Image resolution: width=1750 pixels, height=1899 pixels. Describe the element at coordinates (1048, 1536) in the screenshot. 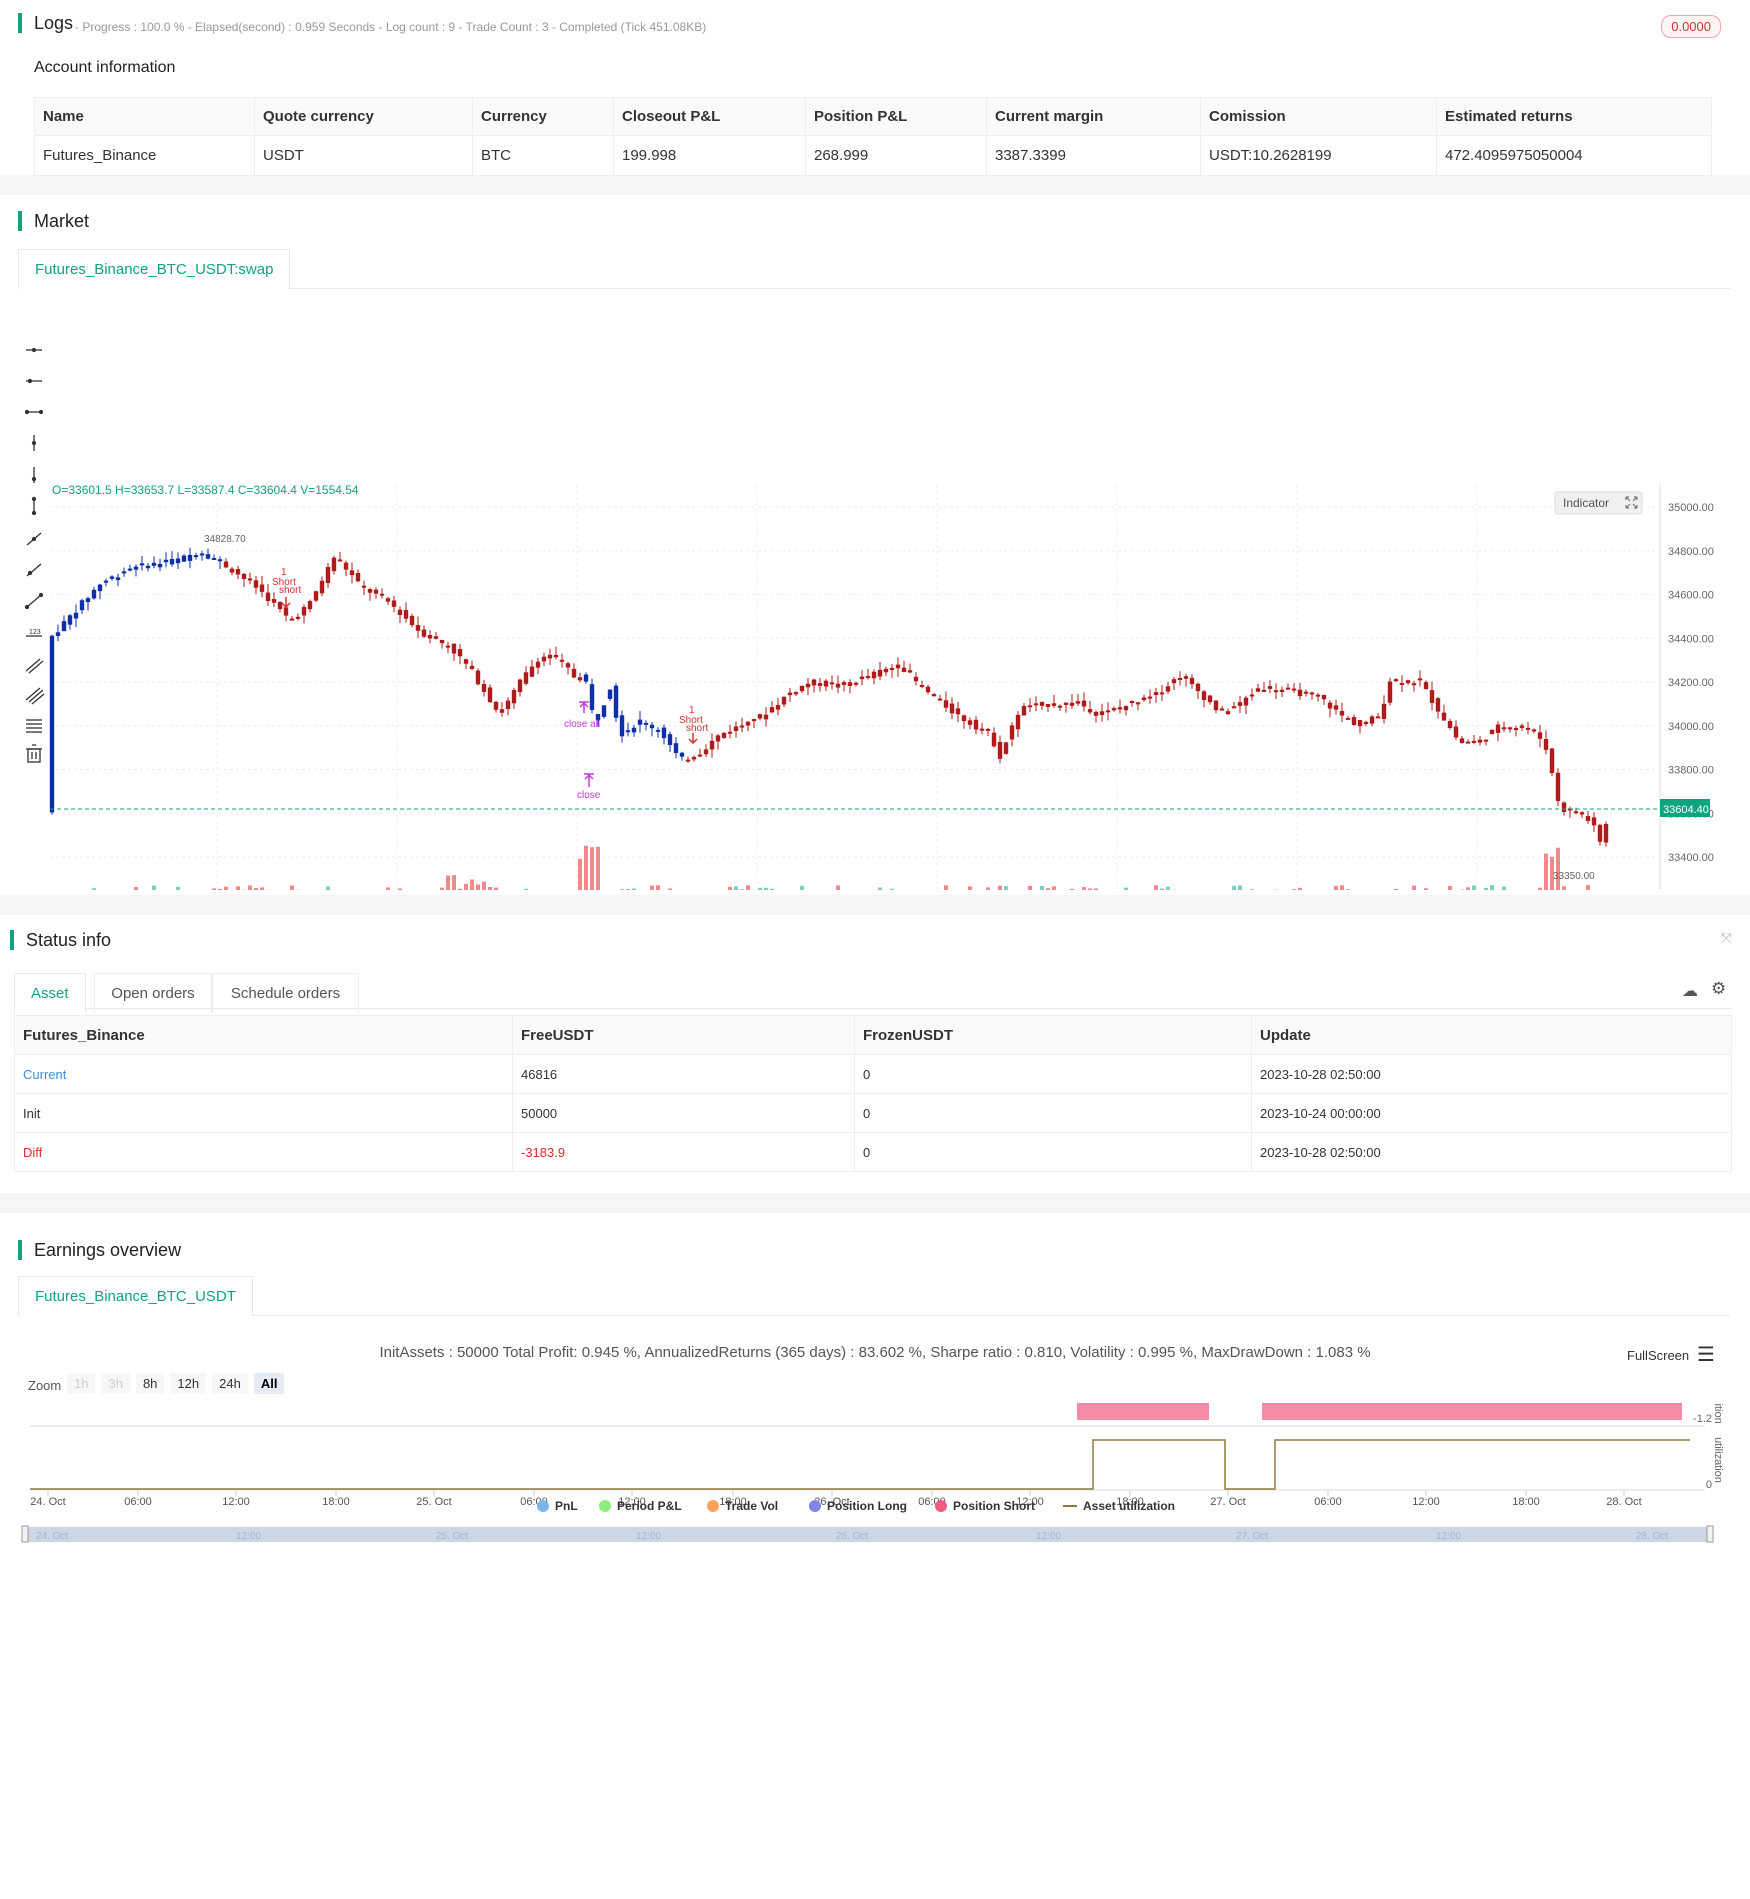

I see `navigator-tick: 12:00` at that location.